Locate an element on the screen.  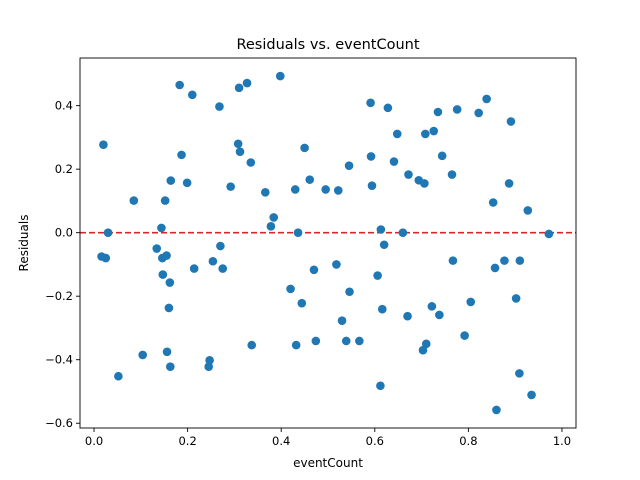
x-tick-label: 0.6 is located at coordinates (375, 441).